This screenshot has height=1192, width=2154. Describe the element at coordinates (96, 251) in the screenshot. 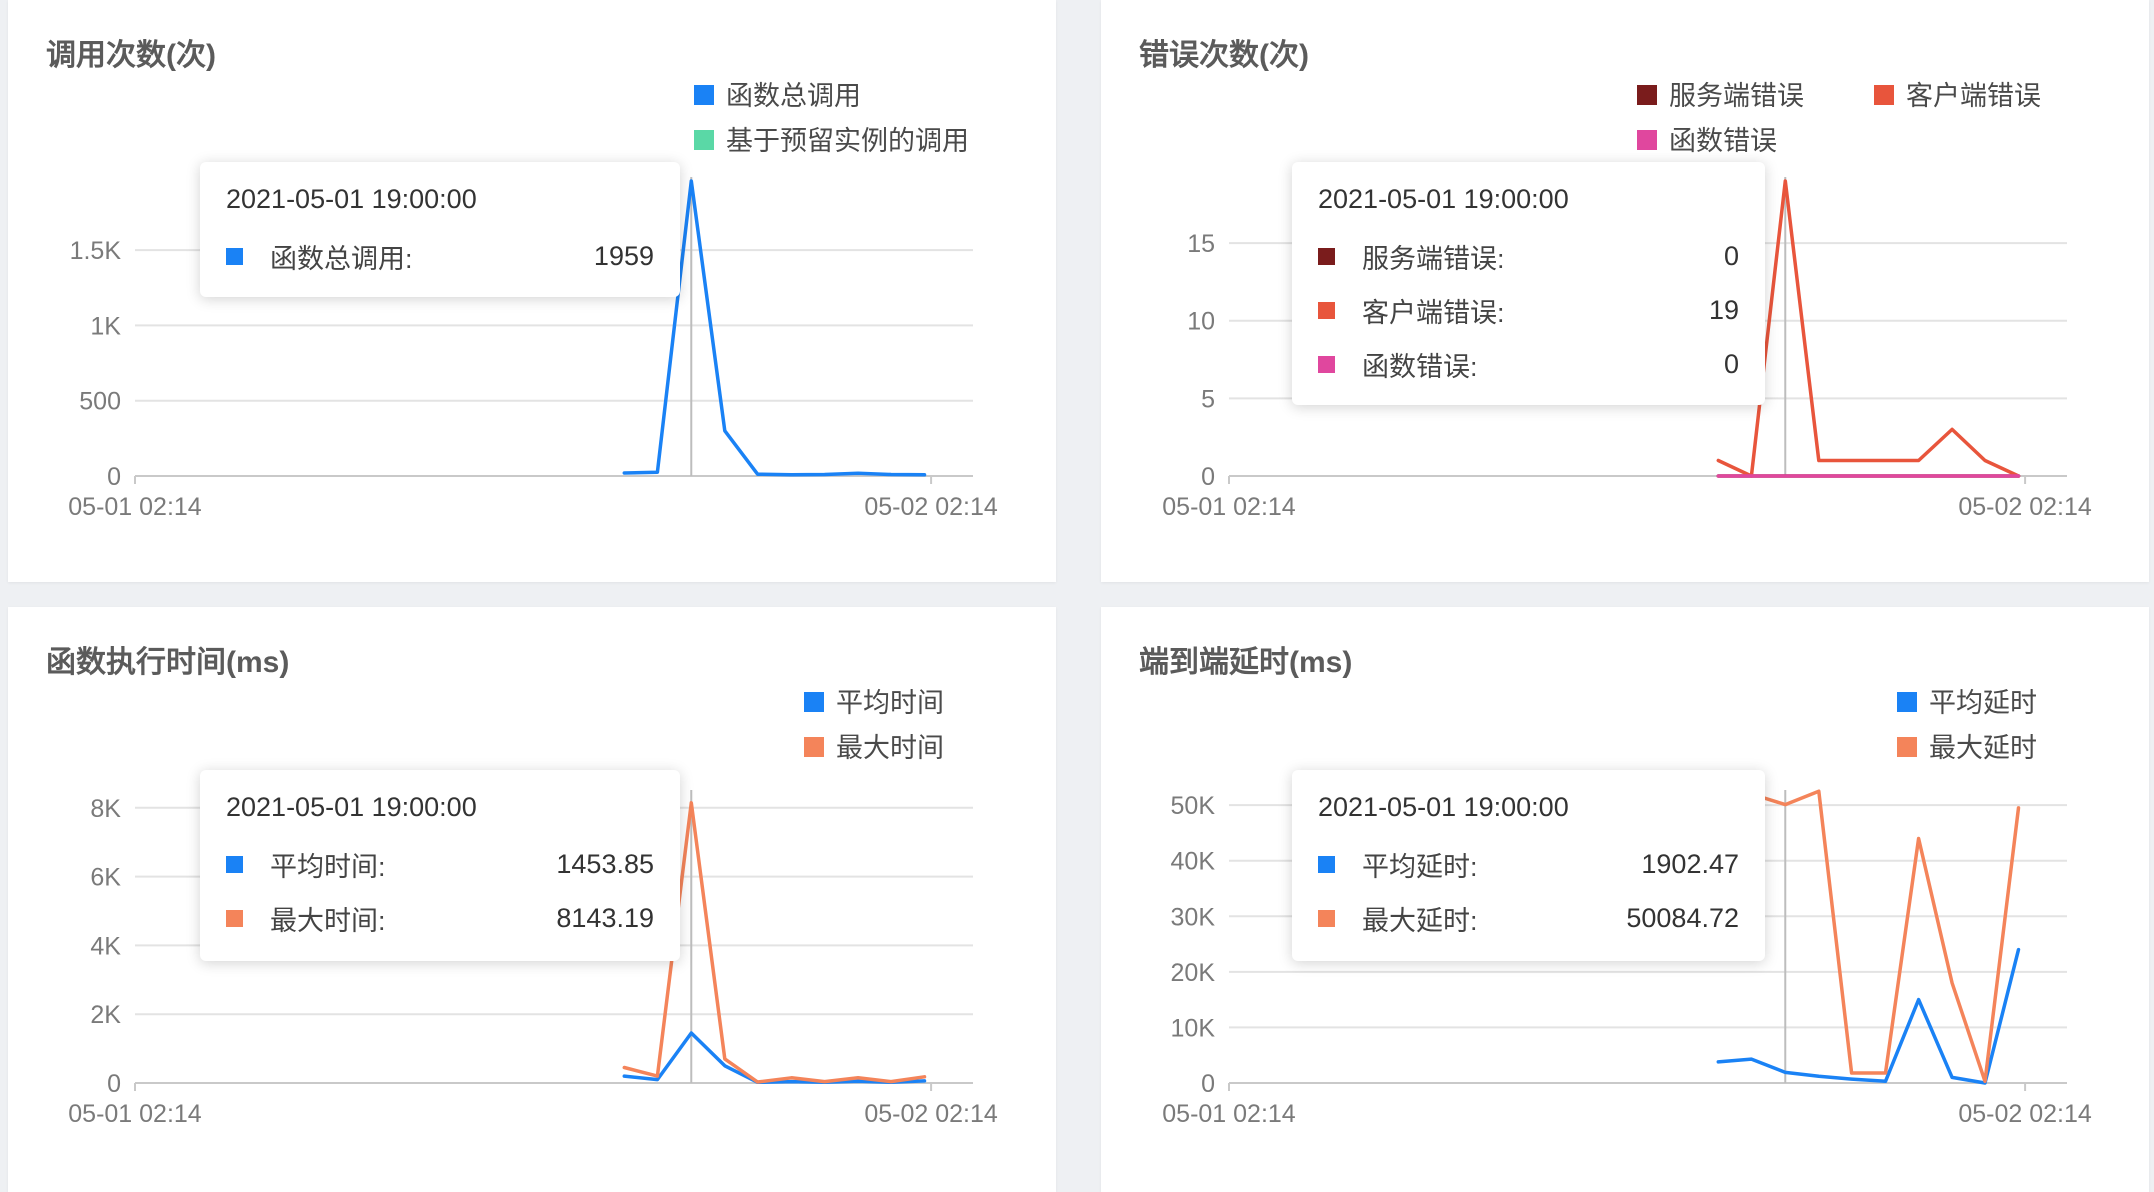

I see `y-tick-label: 1.5K` at that location.